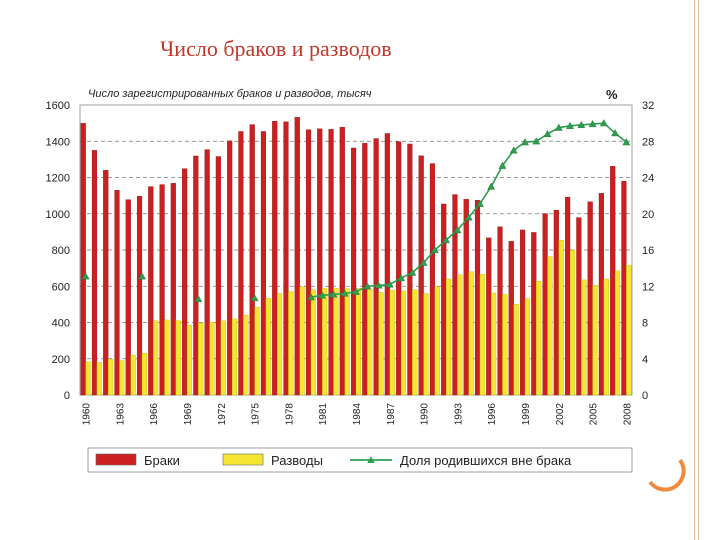 This screenshot has width=720, height=540. What do you see at coordinates (594, 414) in the screenshot?
I see `x-tick-label: 2005` at bounding box center [594, 414].